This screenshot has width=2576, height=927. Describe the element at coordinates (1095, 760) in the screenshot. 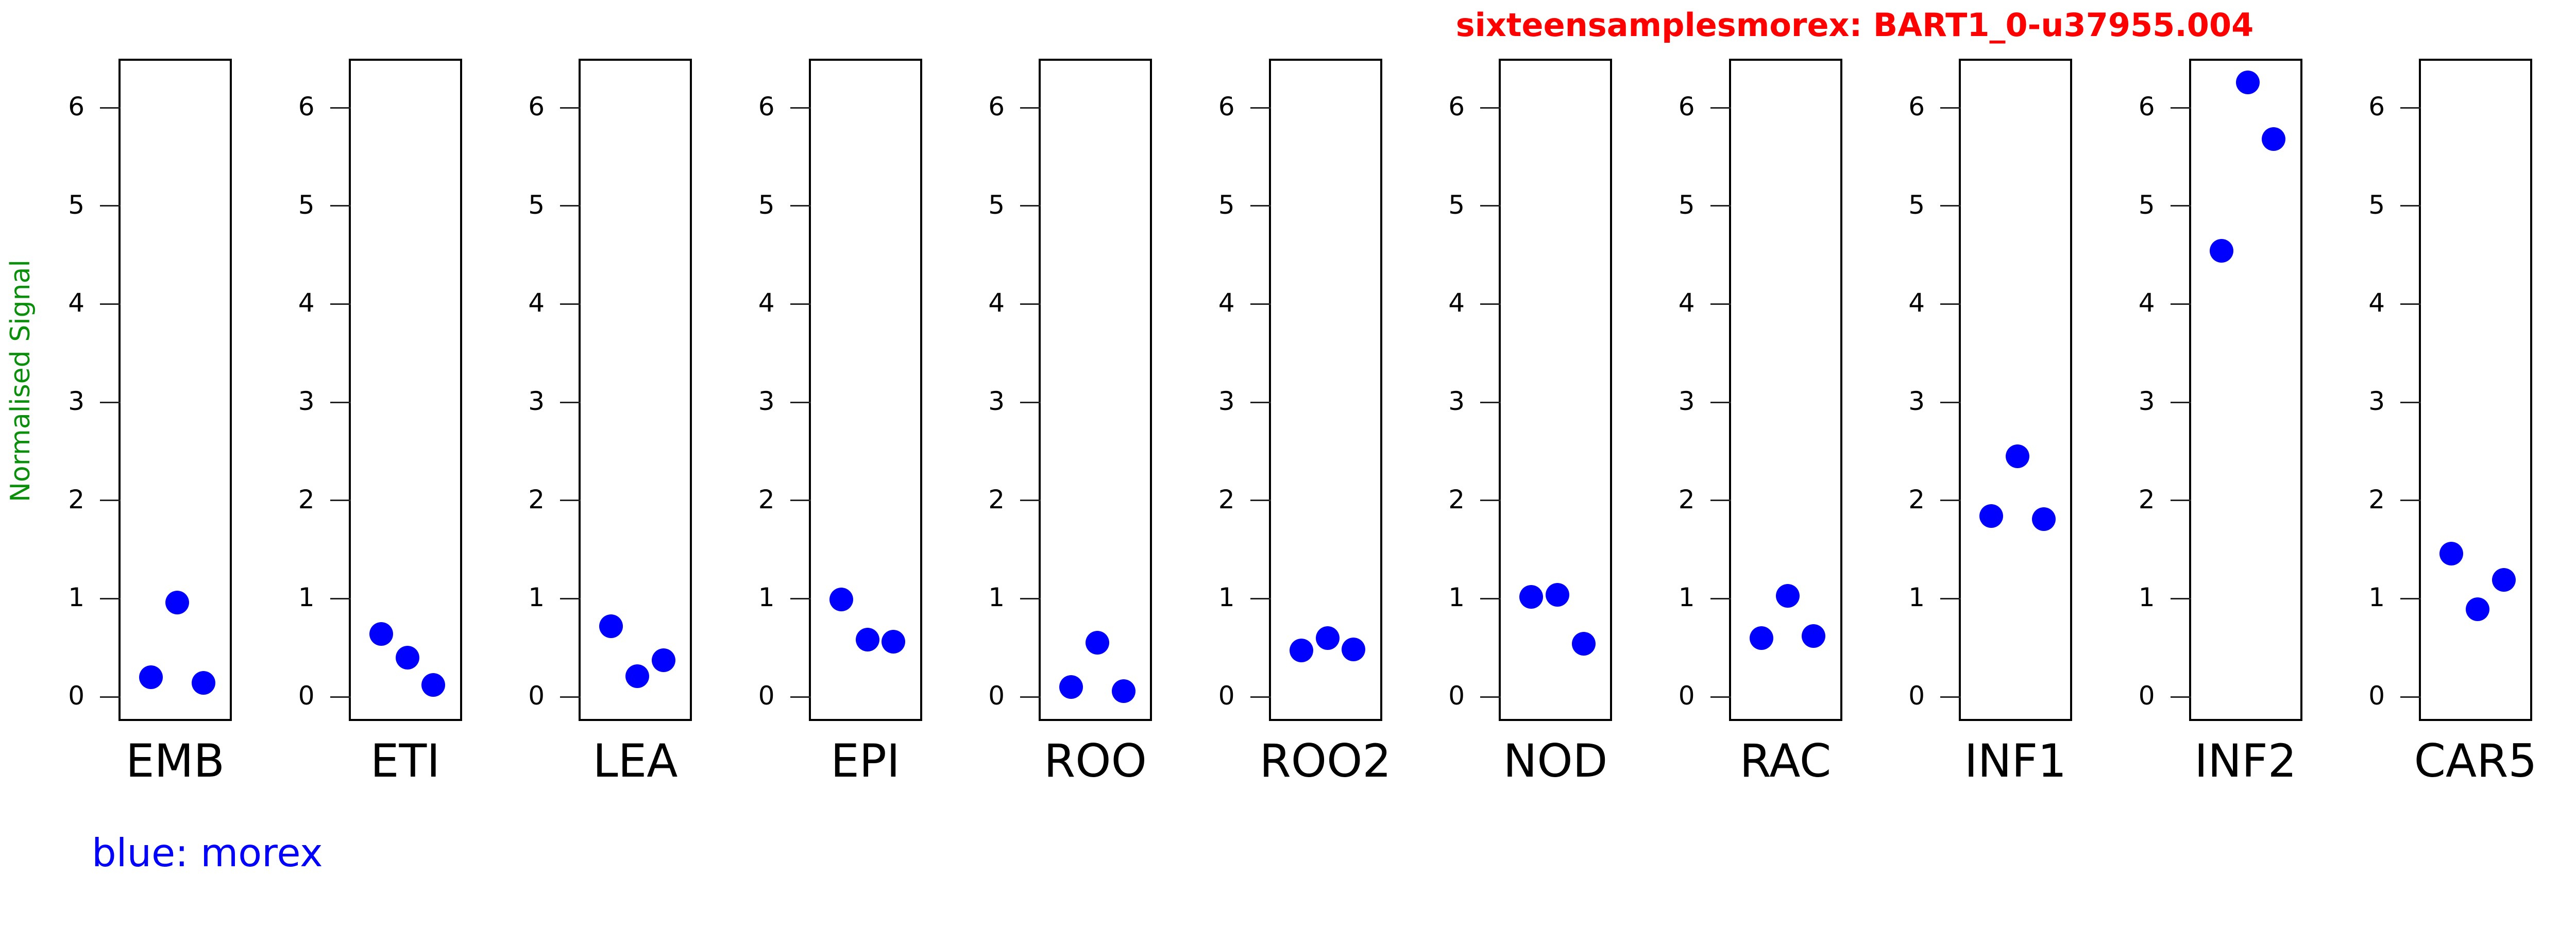

I see `panel-label: ROO` at that location.